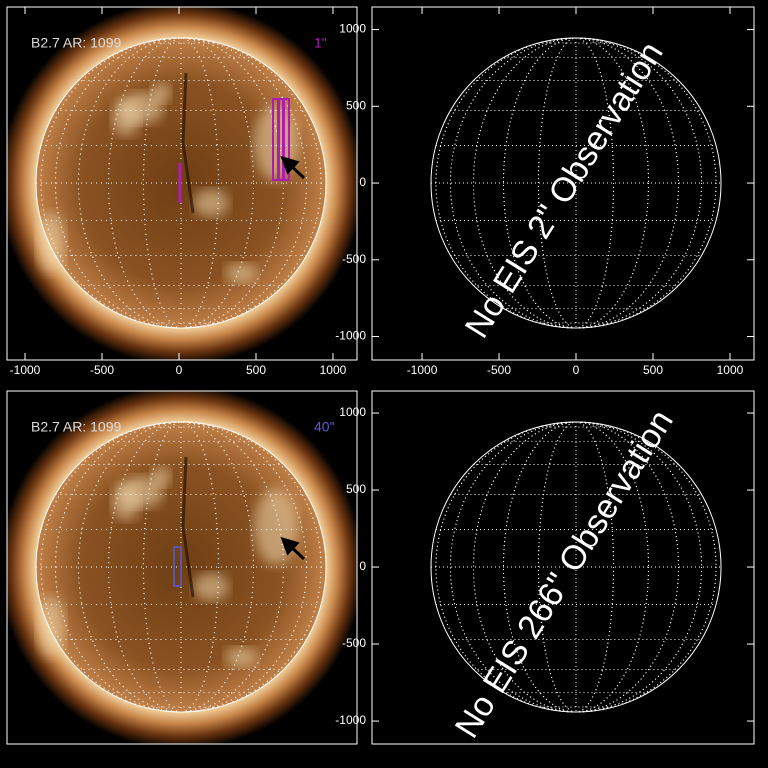 This screenshot has width=768, height=768. Describe the element at coordinates (324, 427) in the screenshot. I see `slit-label: 40"` at that location.